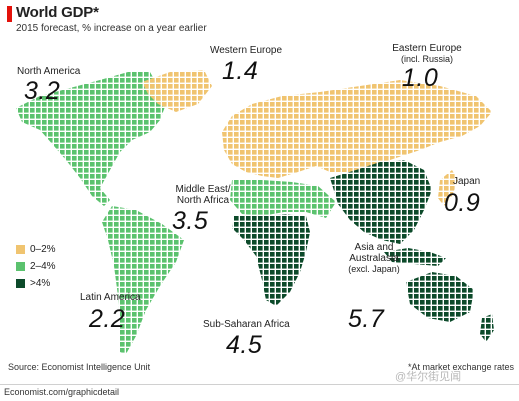 This screenshot has width=519, height=401. Describe the element at coordinates (259, 392) in the screenshot. I see `footer: Economist.com/graphicdetail` at that location.